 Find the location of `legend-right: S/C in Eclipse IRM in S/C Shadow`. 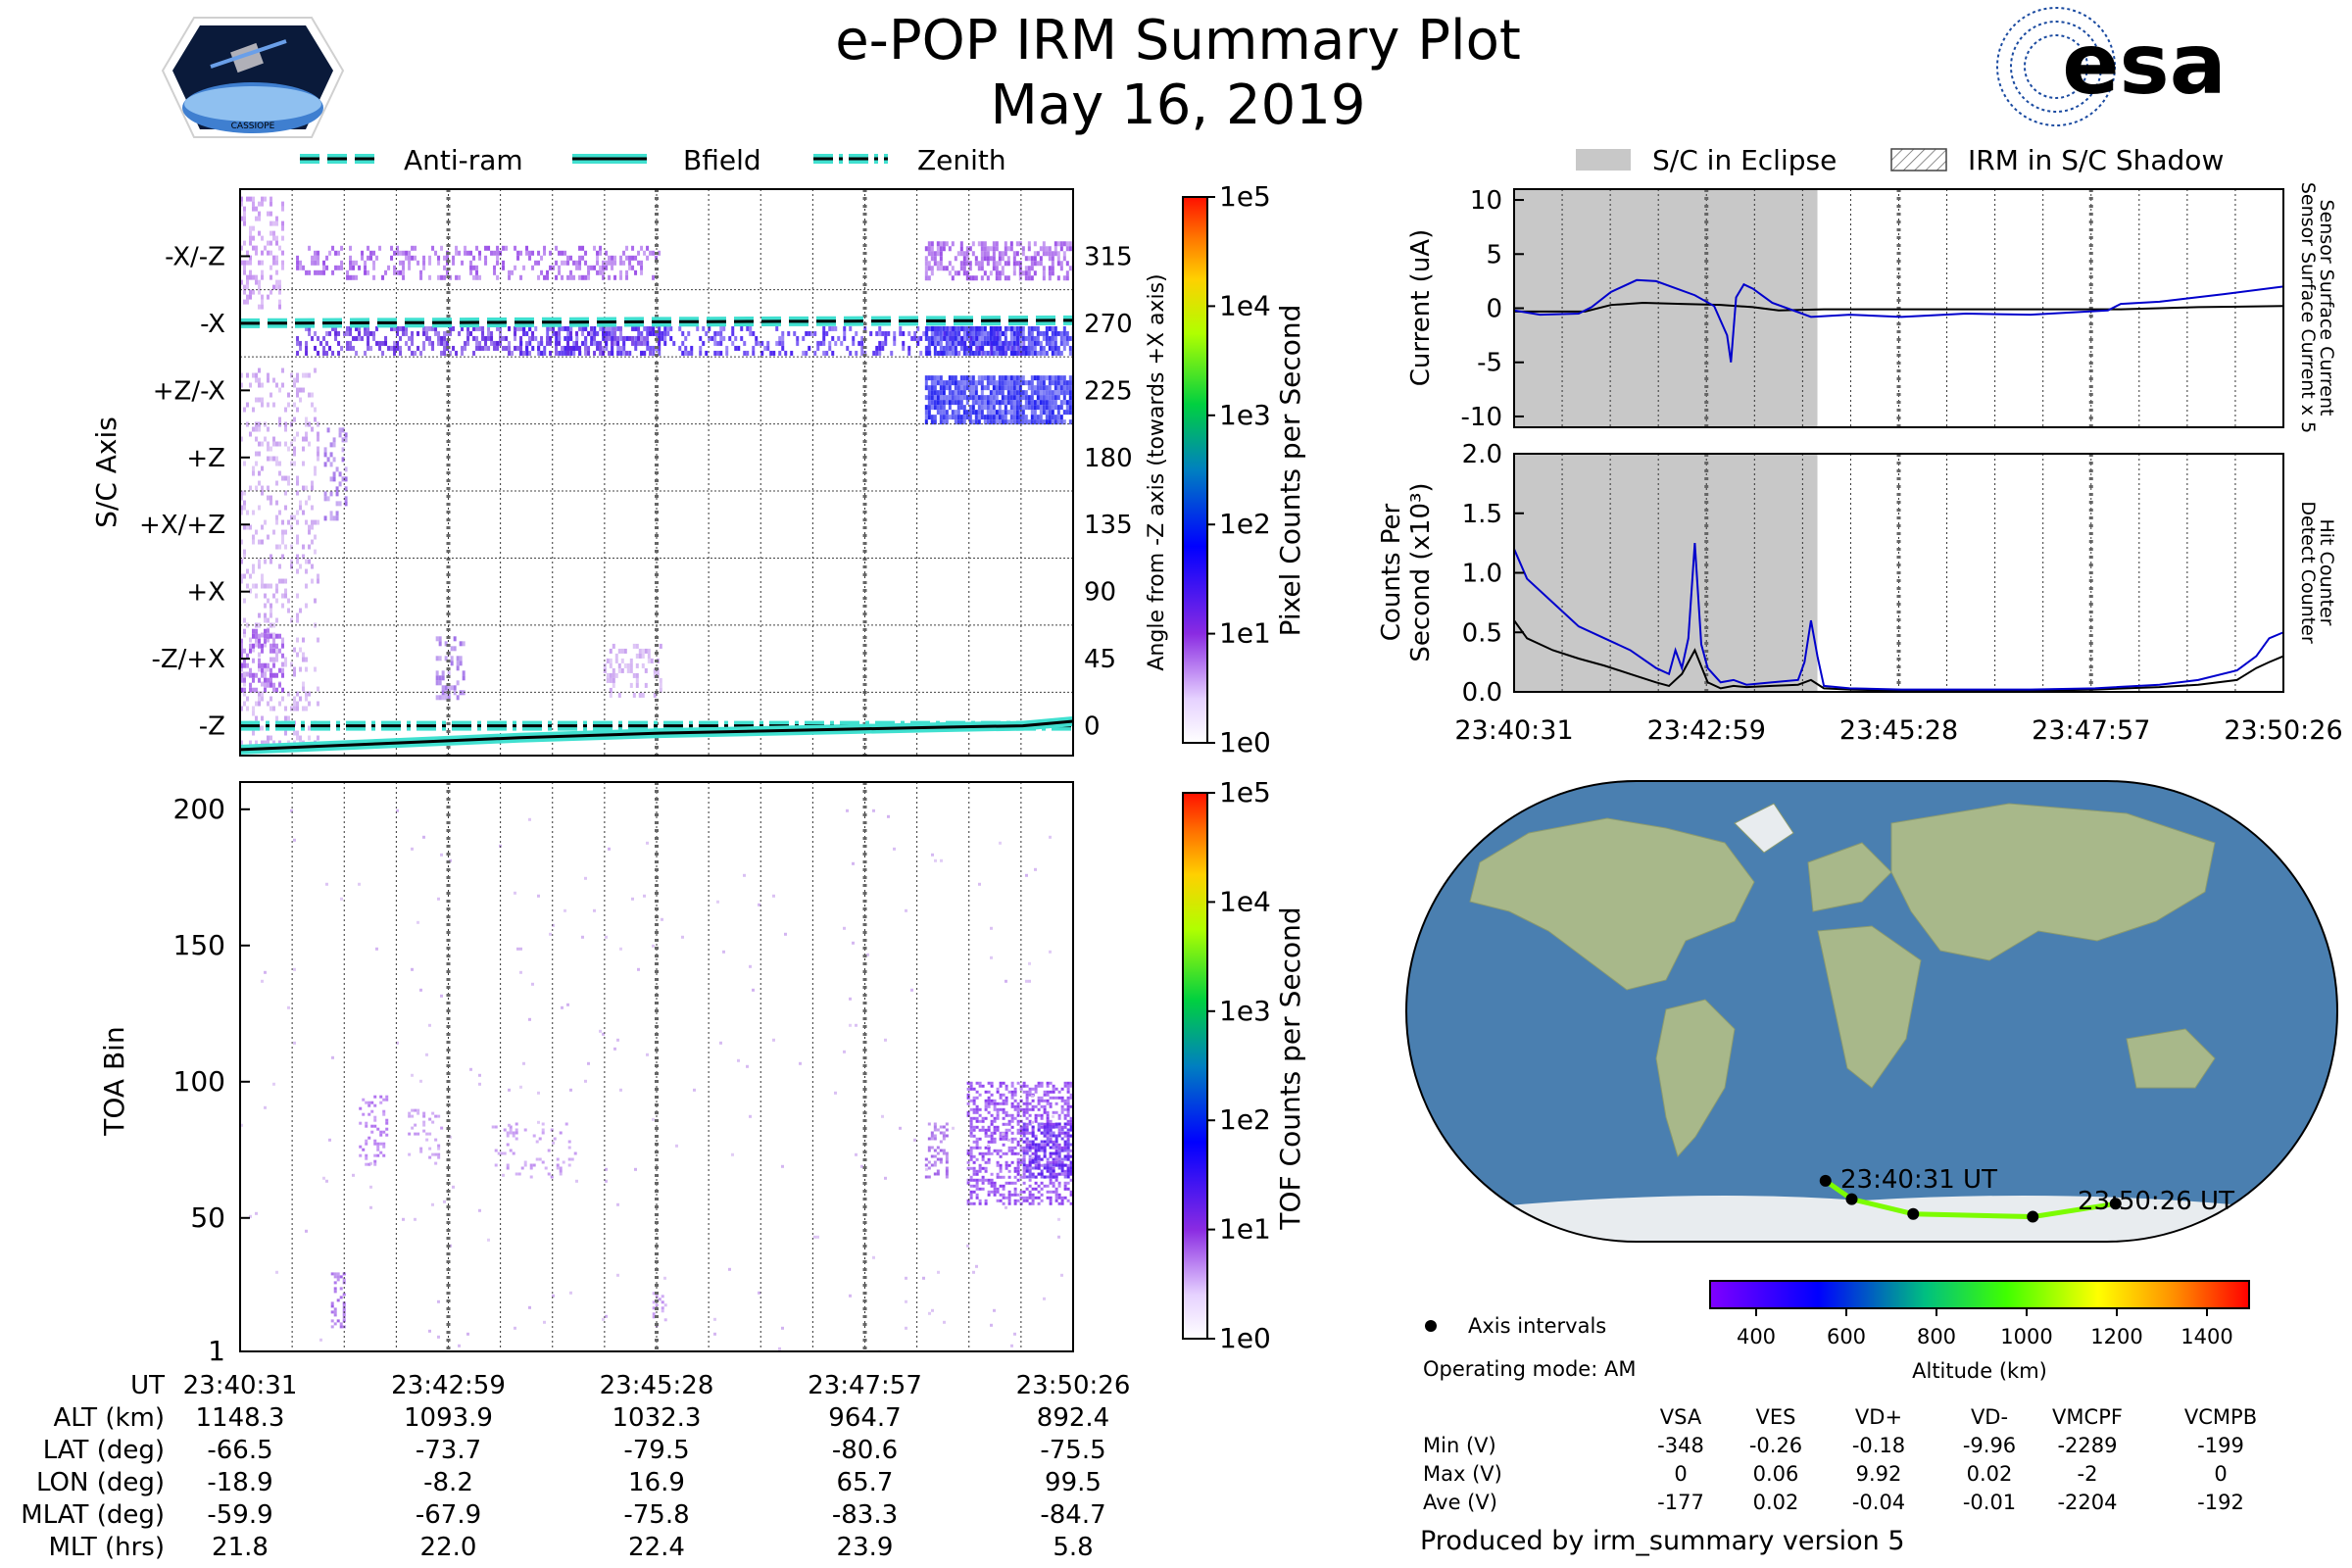

legend-right: S/C in Eclipse IRM in S/C Shadow is located at coordinates (1900, 160).